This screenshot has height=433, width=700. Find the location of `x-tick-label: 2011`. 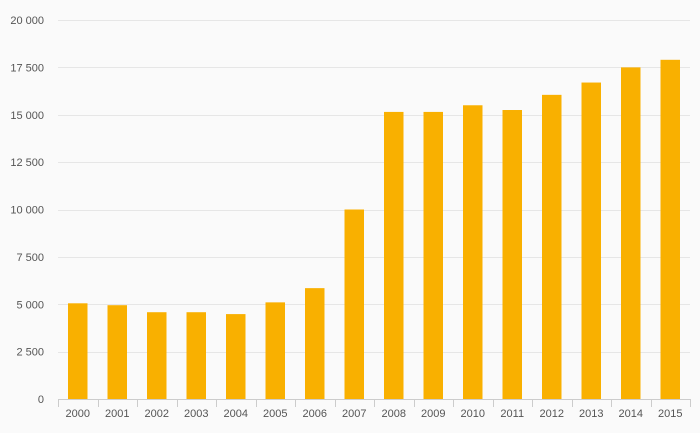

x-tick-label: 2011 is located at coordinates (512, 414).